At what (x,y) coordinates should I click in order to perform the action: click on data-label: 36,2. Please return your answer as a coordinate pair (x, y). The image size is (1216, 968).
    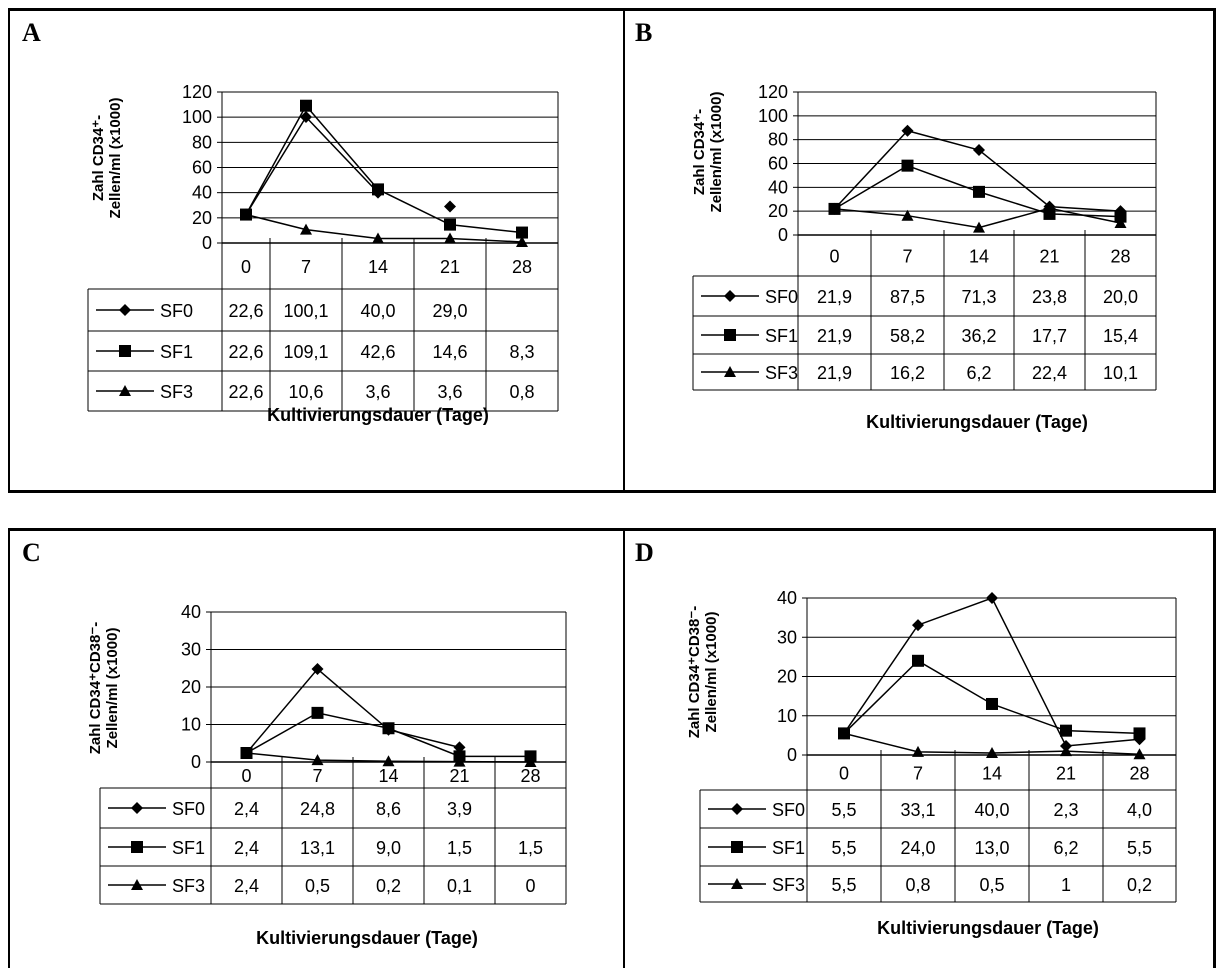
    Looking at the image, I should click on (978, 336).